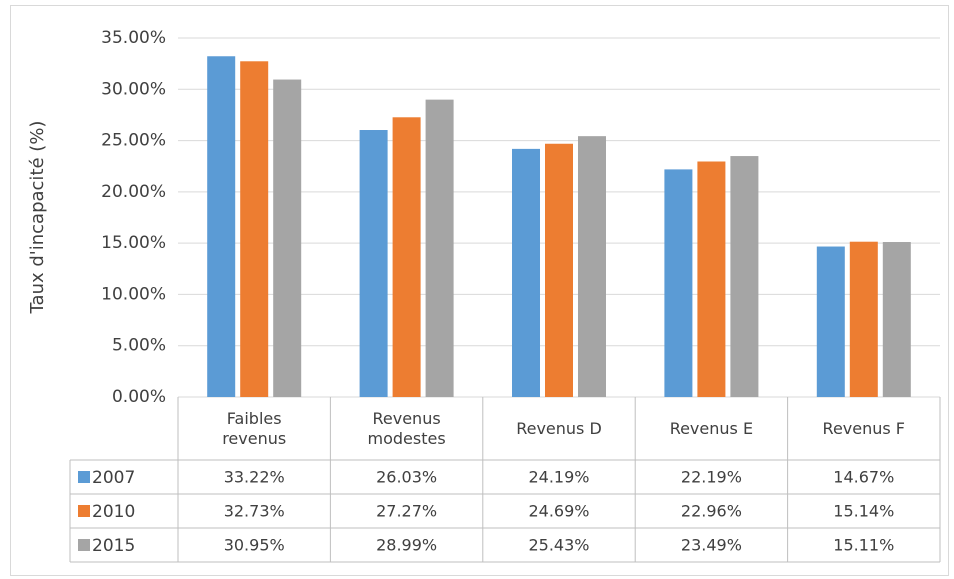  I want to click on category-label: Revenus D, so click(559, 428).